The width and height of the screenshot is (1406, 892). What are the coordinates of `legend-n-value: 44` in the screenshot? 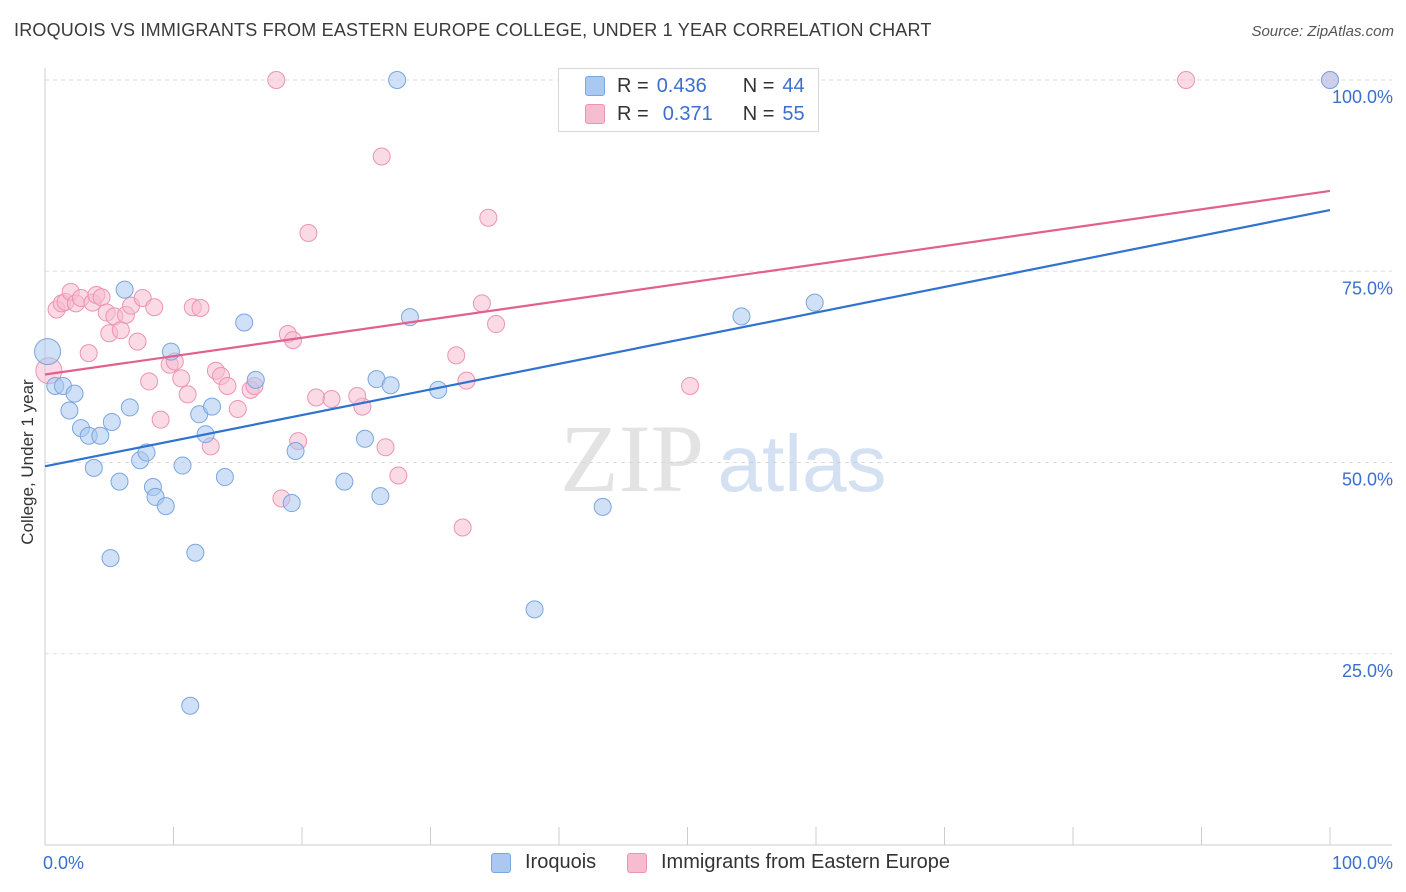 It's located at (793, 85).